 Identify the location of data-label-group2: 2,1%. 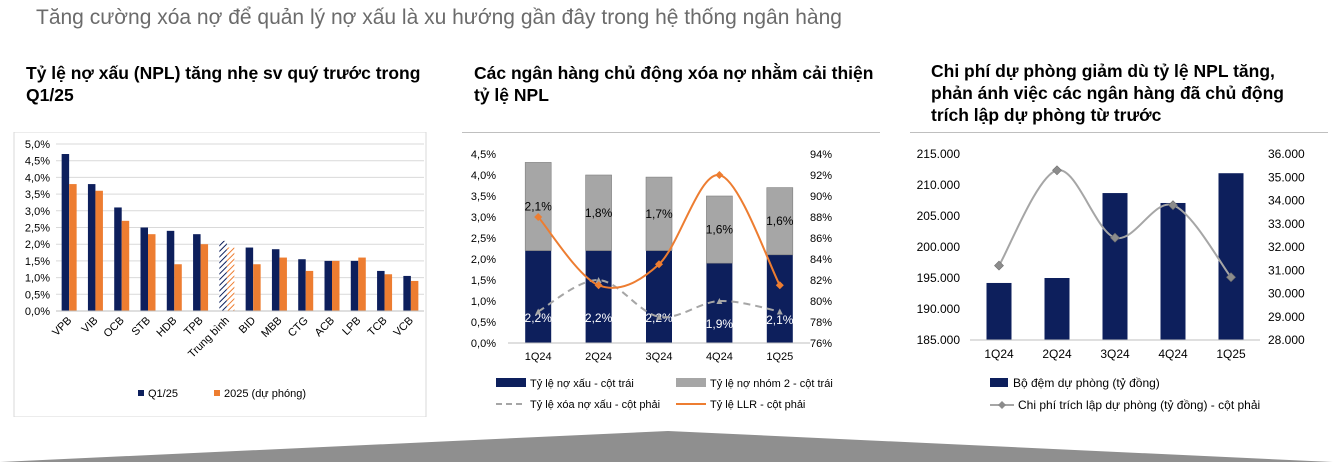
(539, 207).